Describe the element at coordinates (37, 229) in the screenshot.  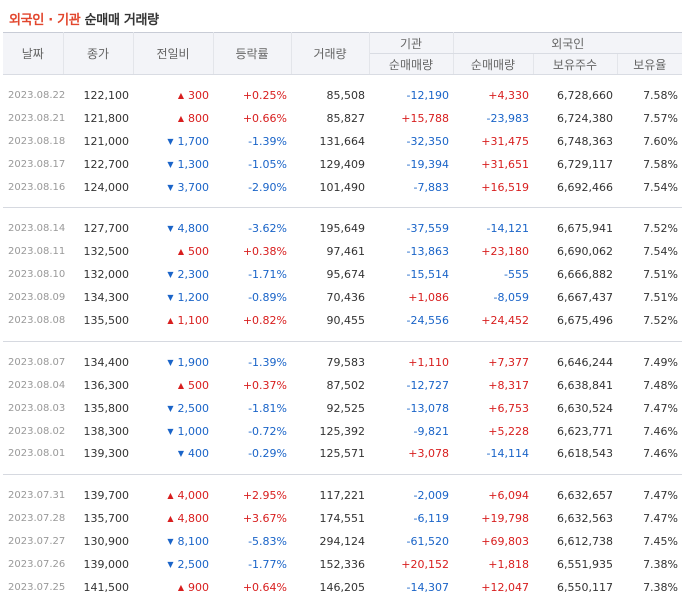
I see `date-cell: 2023.08.14` at that location.